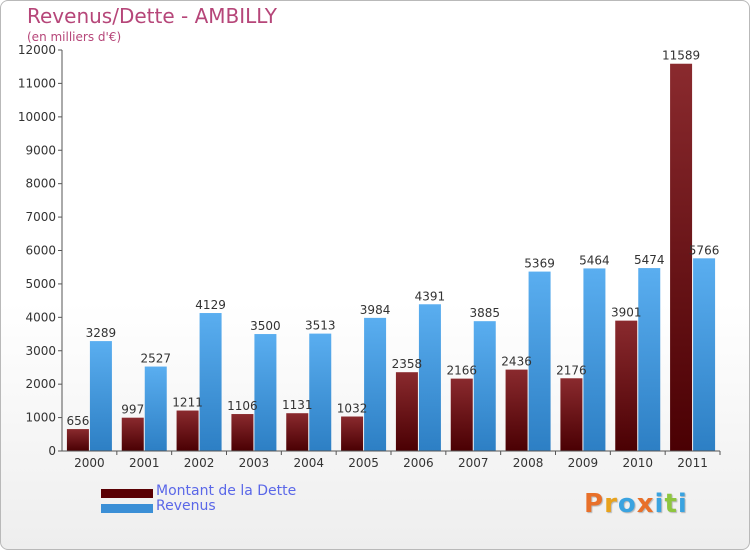 Image resolution: width=750 pixels, height=550 pixels. What do you see at coordinates (89, 463) in the screenshot?
I see `x-tick-label: 2000` at bounding box center [89, 463].